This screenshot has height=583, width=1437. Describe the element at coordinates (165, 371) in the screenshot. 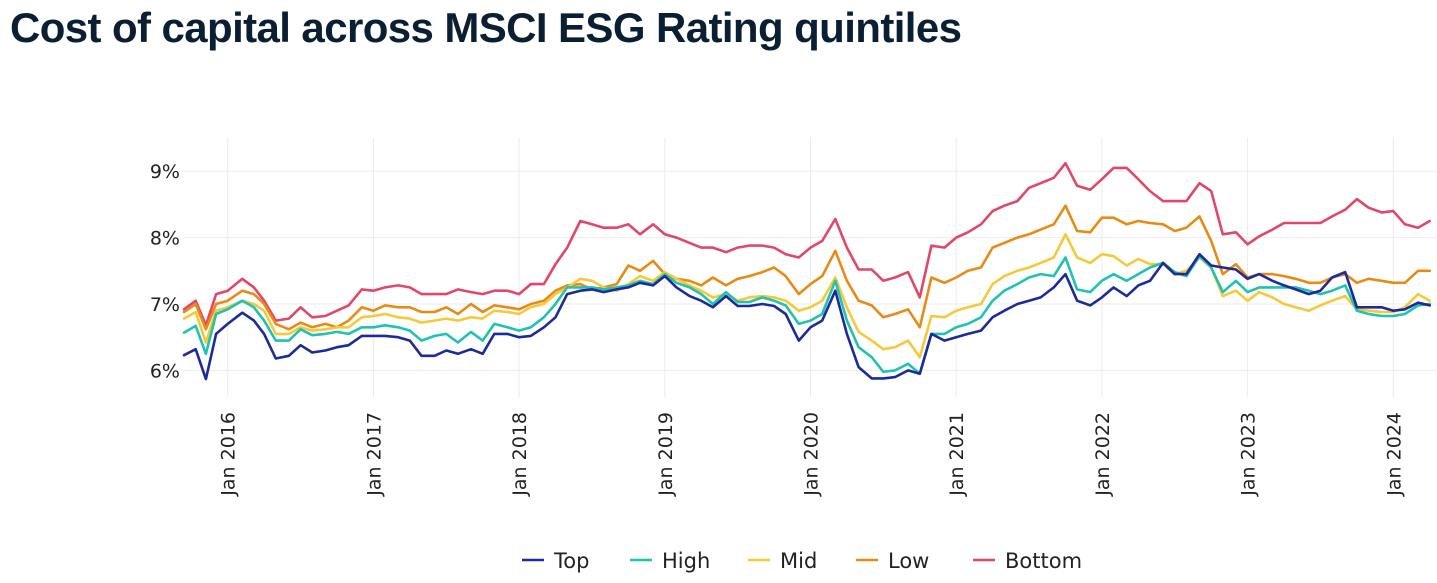

I see `y-tick-label: 6%` at that location.